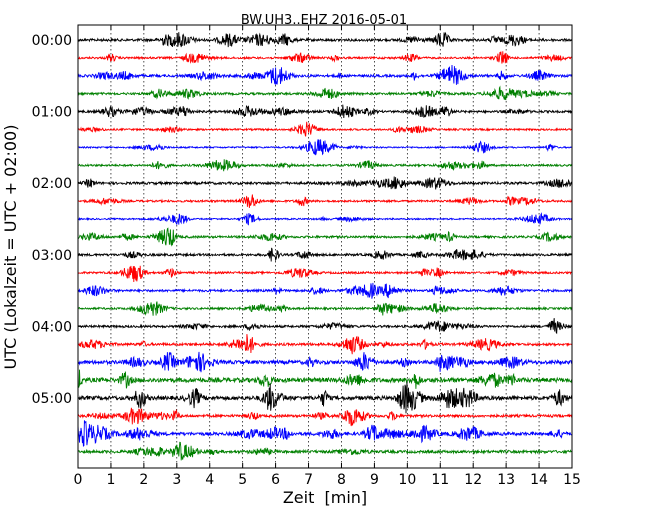 This screenshot has width=650, height=524. Describe the element at coordinates (10, 247) in the screenshot. I see `y-axis-label: UTC (Lokalzeit = UTC + 02:00)` at that location.